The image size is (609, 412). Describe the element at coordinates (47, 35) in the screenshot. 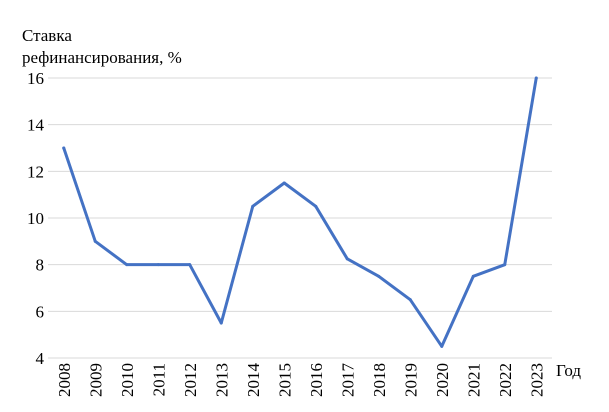

I see `ylabel-line-1: Ставка` at that location.